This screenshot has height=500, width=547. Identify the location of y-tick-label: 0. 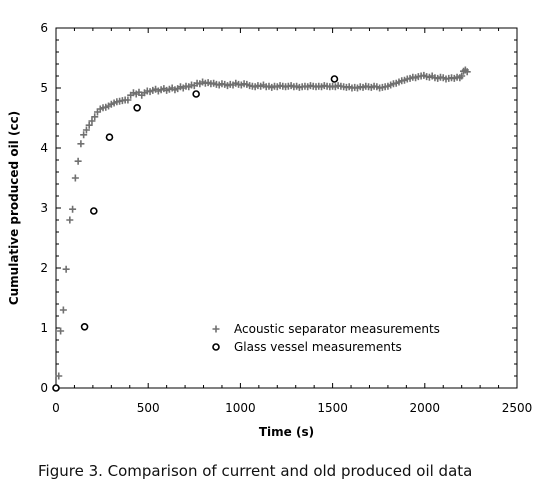
(44, 388).